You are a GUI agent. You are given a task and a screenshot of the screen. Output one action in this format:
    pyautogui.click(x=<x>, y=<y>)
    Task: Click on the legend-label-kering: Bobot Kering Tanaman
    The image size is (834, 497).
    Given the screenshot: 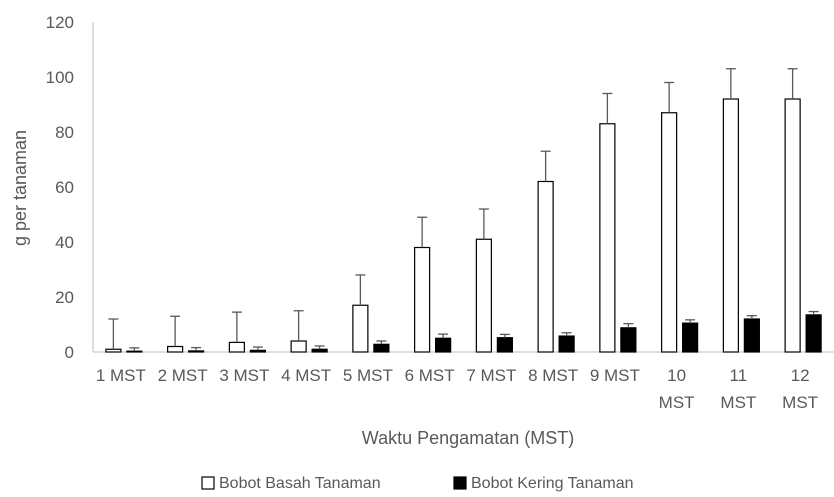 What is the action you would take?
    pyautogui.click(x=552, y=483)
    